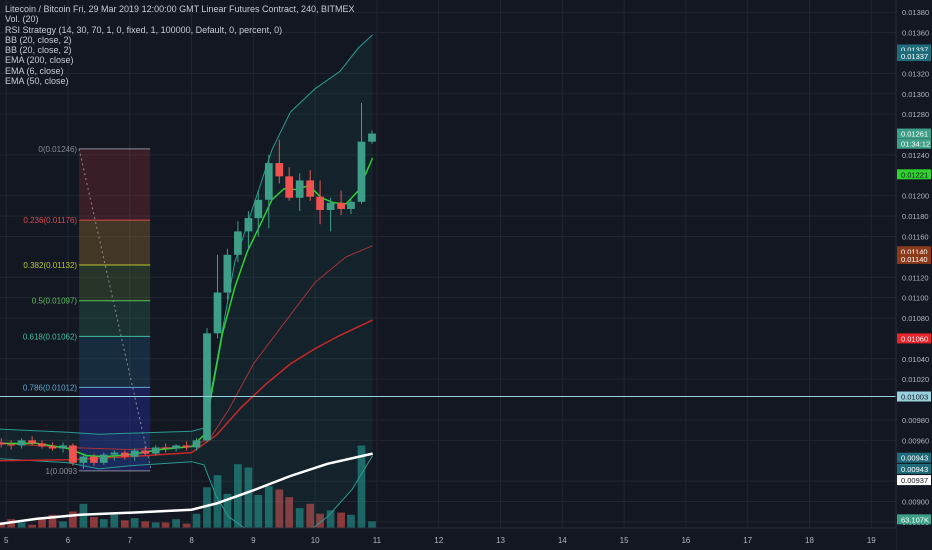  Describe the element at coordinates (438, 540) in the screenshot. I see `time-tick-label: 12` at that location.